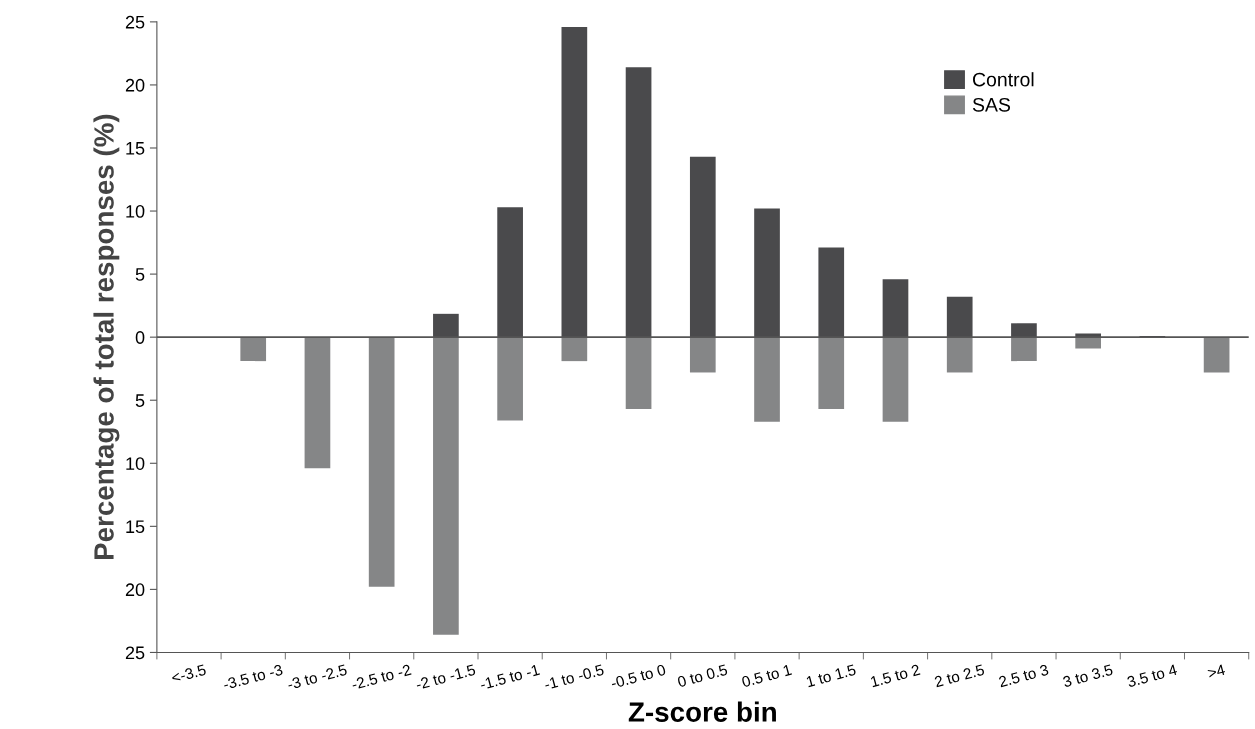  I want to click on x-tick-label: -2 to -1.5, so click(445, 677).